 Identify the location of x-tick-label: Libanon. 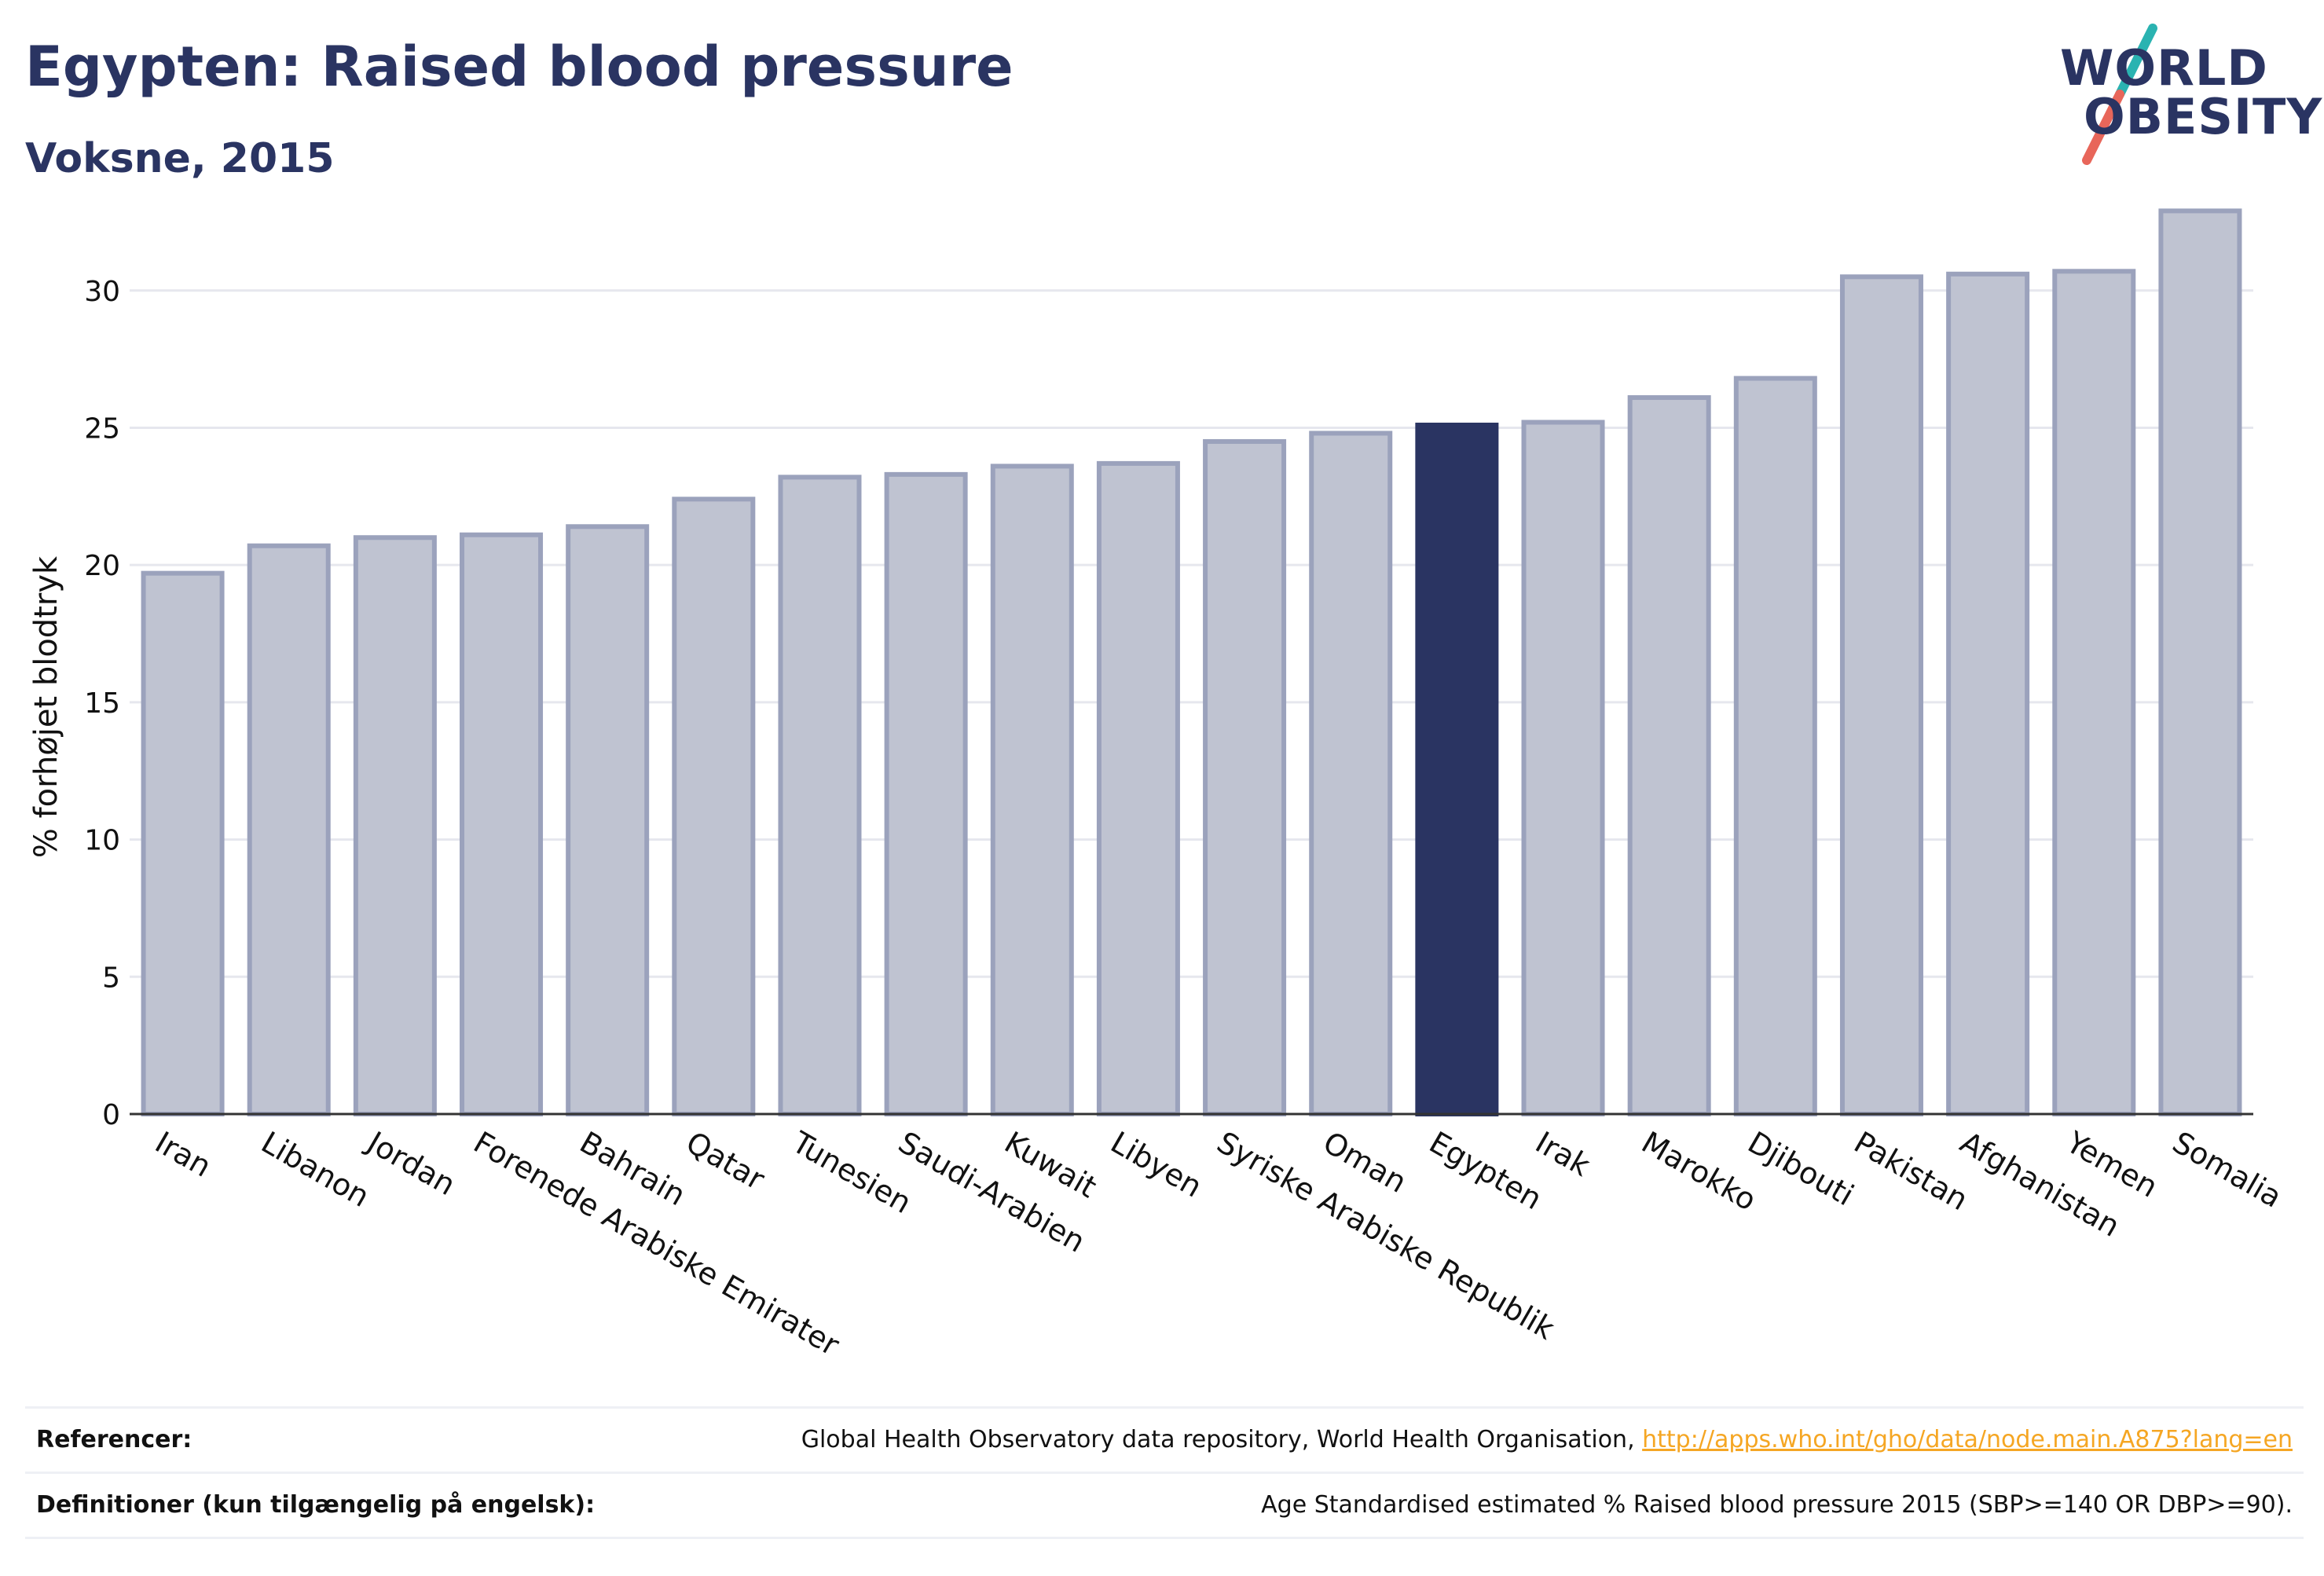
(315, 1169).